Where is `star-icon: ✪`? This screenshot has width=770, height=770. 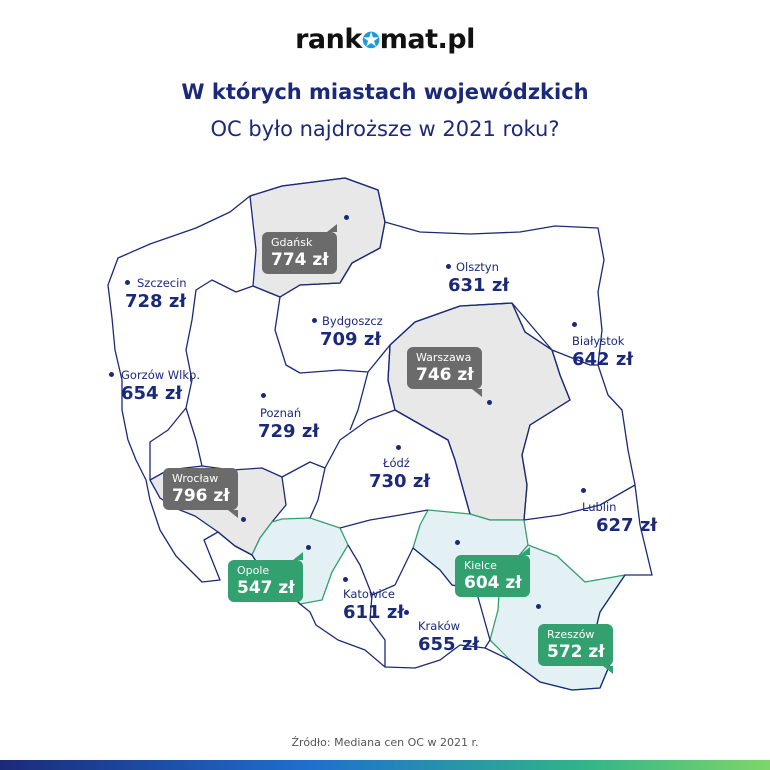 star-icon: ✪ is located at coordinates (370, 41).